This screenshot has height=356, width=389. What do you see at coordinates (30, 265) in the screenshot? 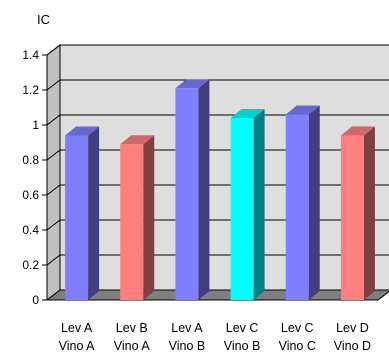
I see `y-tick-label: 0.2` at bounding box center [30, 265].